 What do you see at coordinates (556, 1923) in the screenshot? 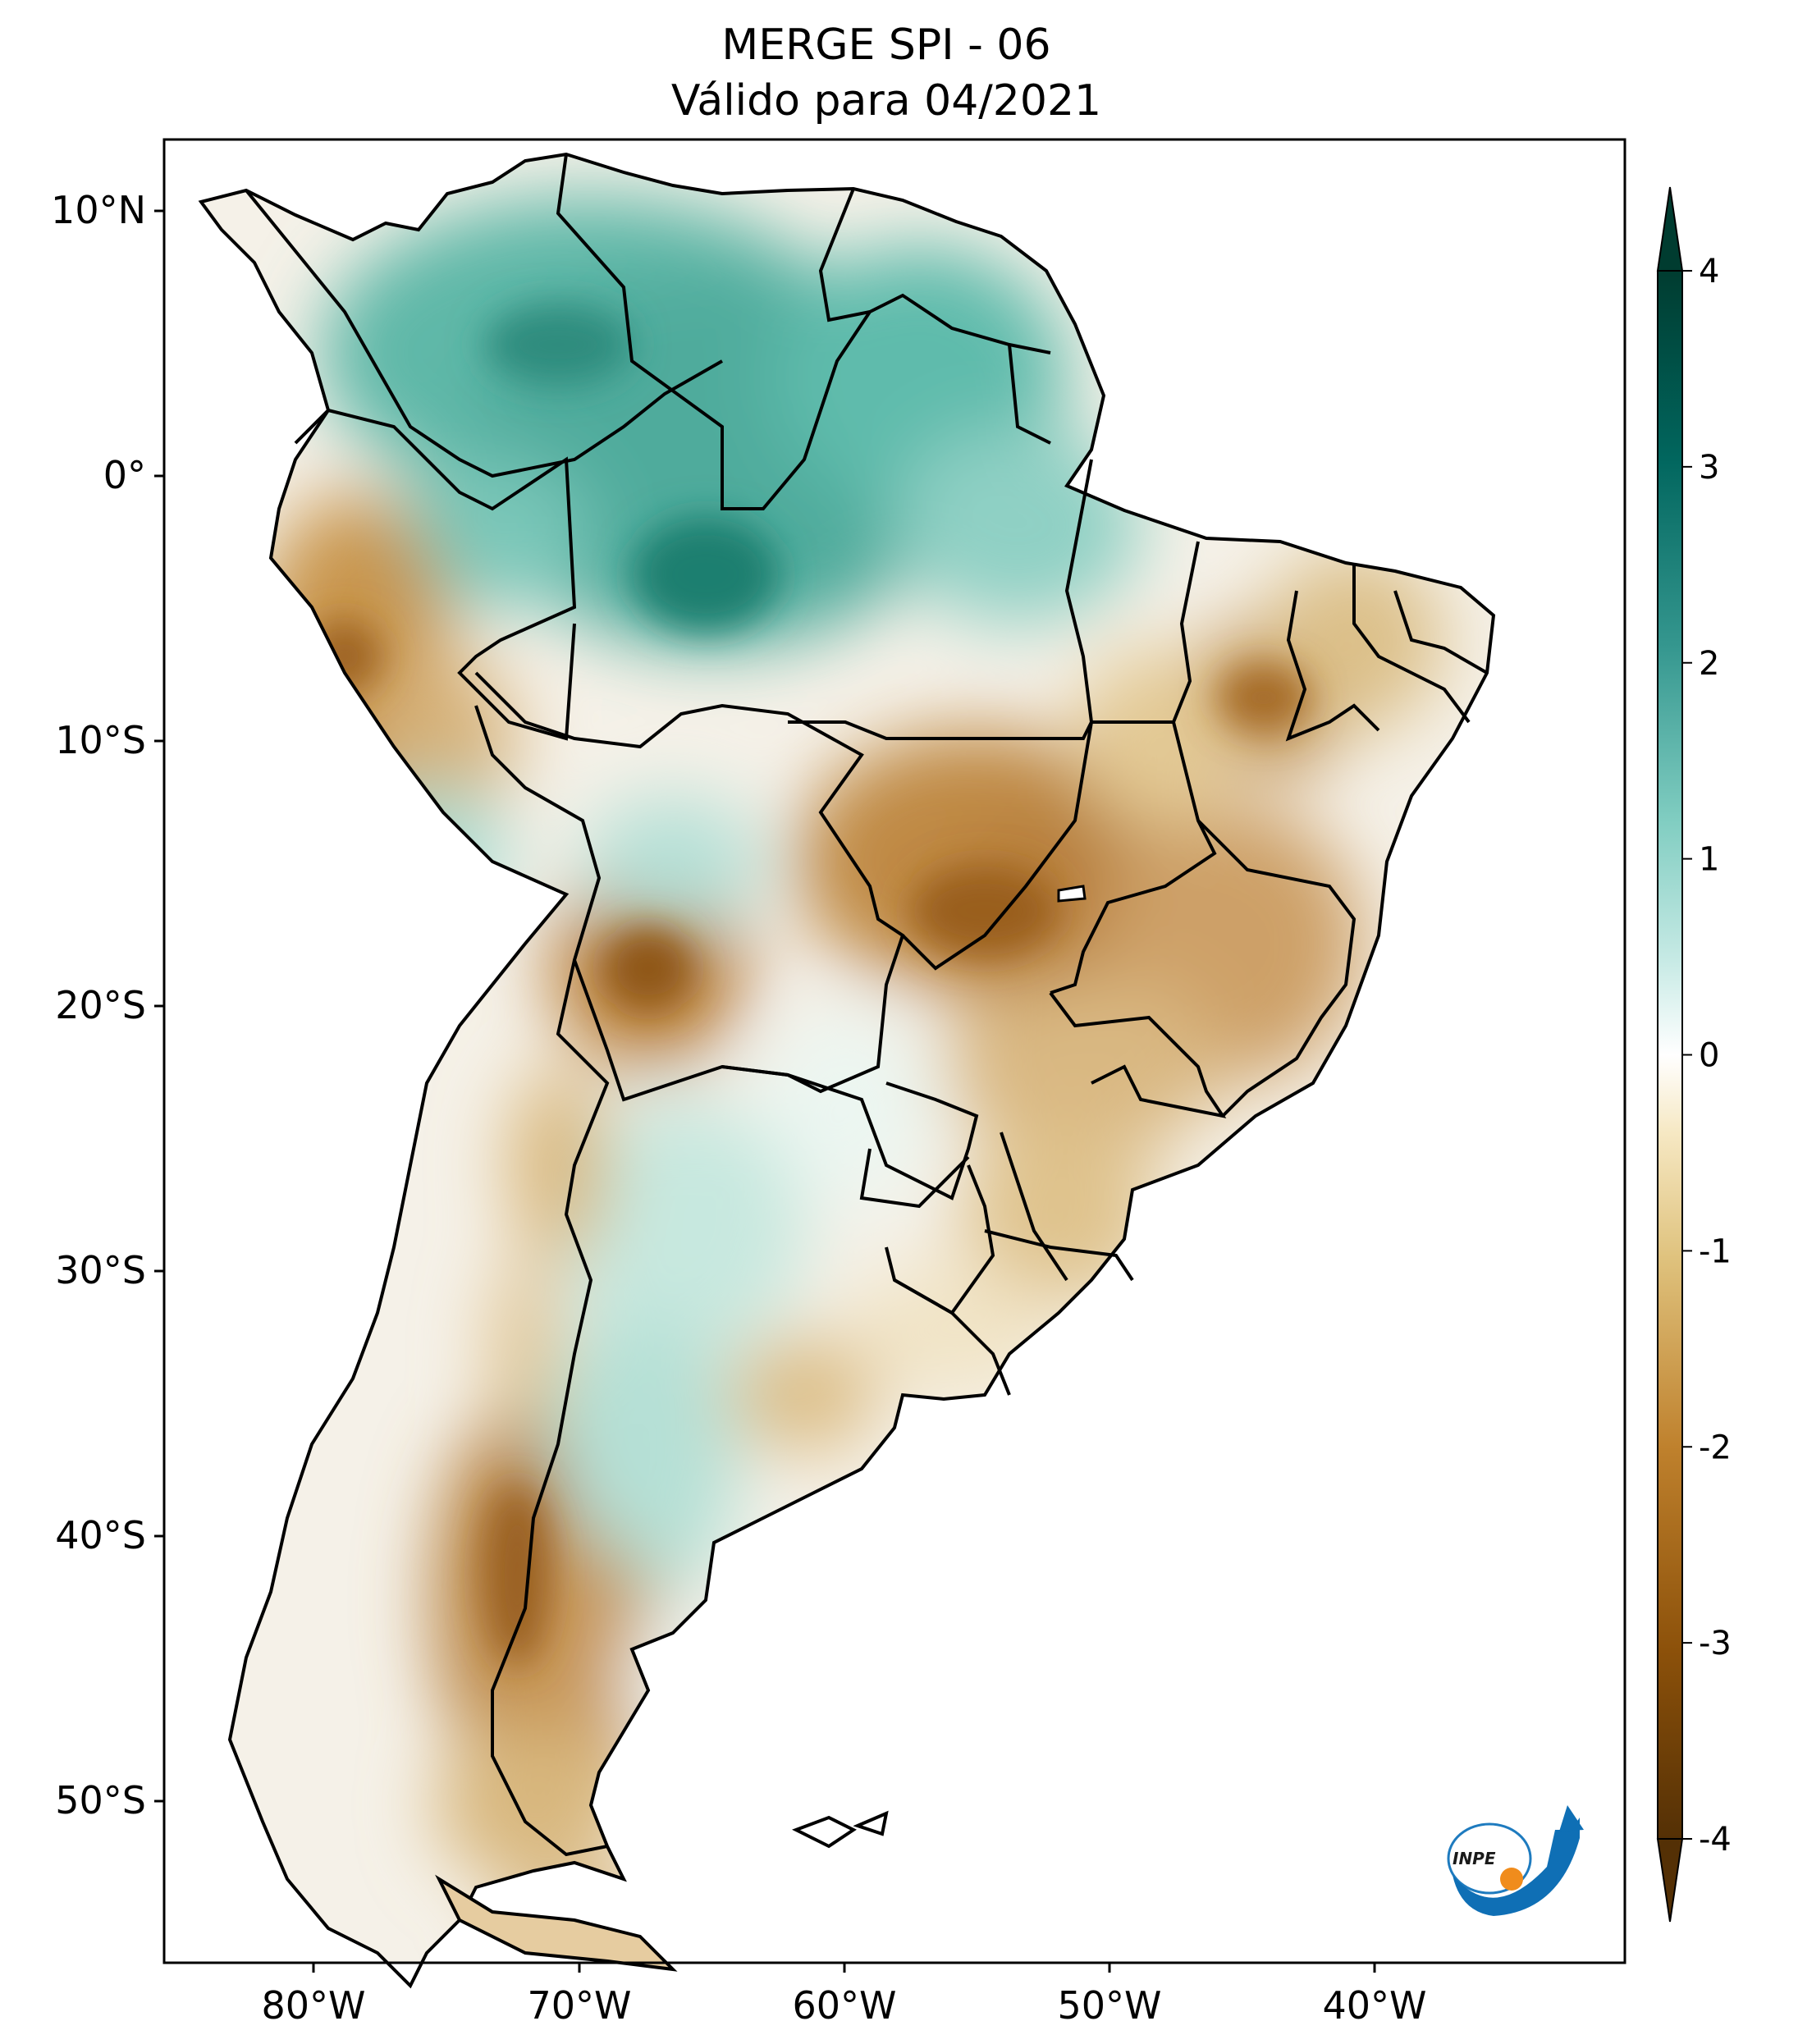
I see `tierra-del-fuego` at bounding box center [556, 1923].